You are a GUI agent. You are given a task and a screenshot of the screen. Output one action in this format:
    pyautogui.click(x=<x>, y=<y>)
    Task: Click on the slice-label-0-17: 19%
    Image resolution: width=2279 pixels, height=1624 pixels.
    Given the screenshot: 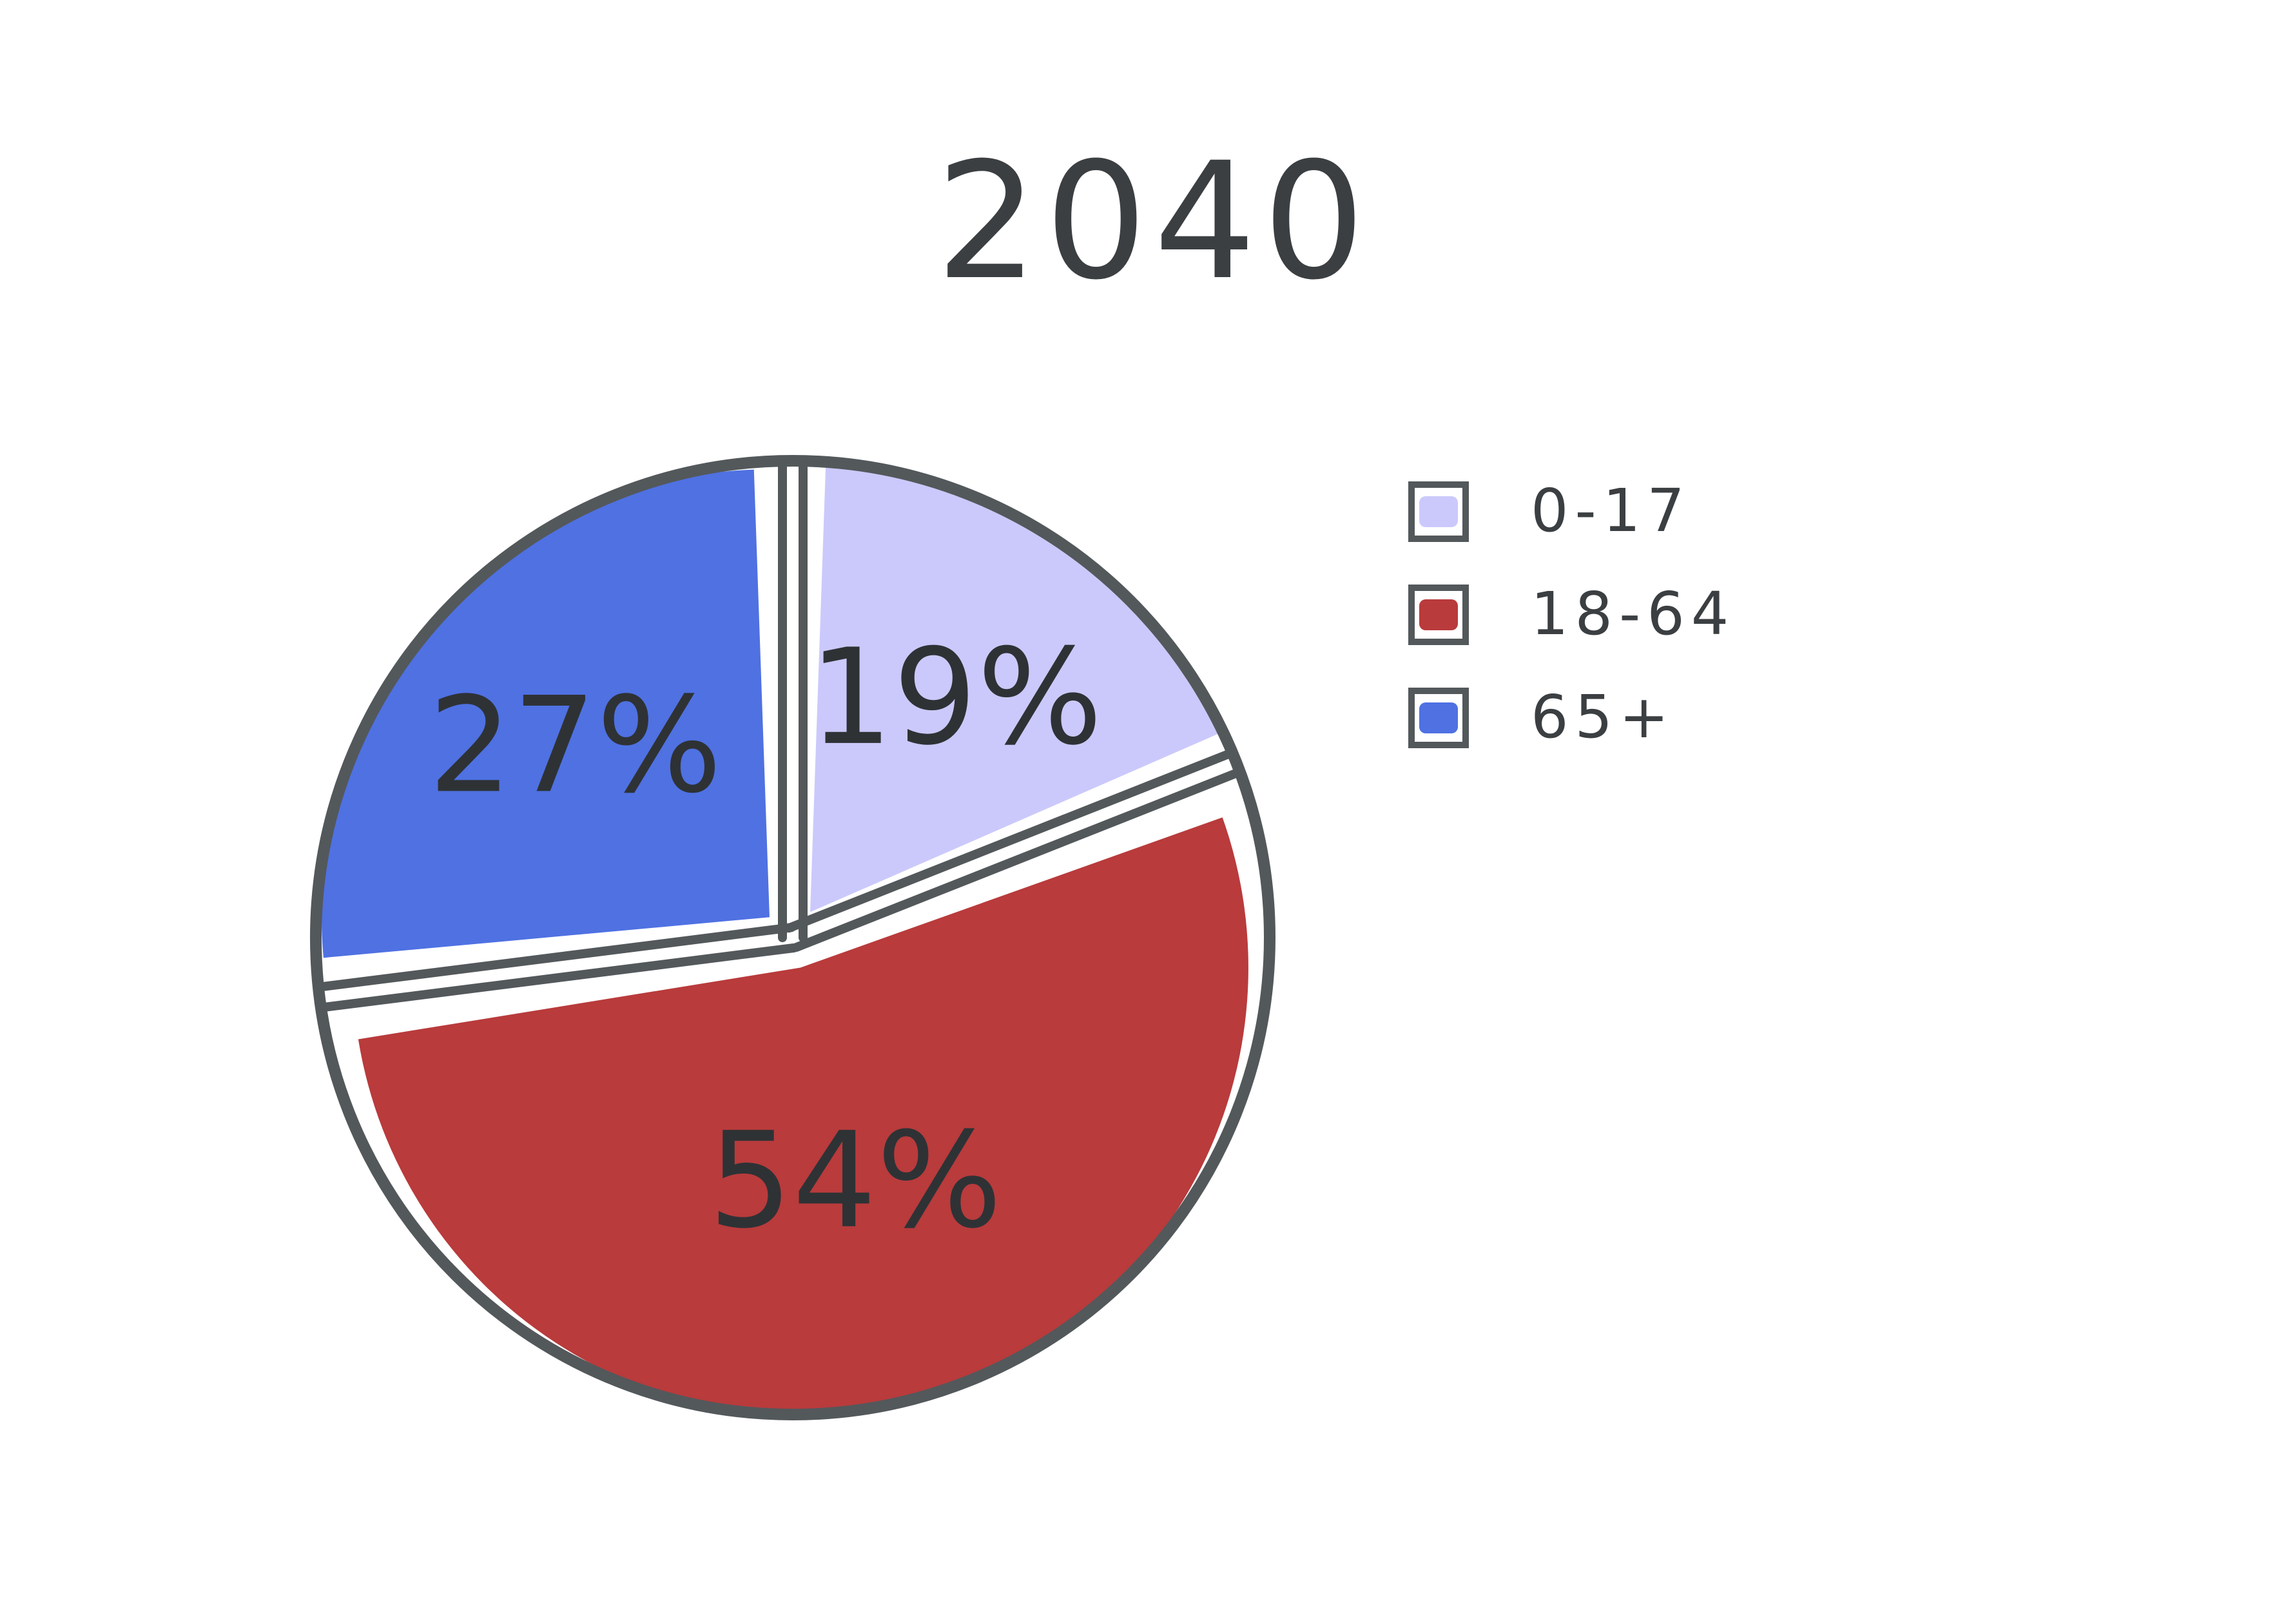 What is the action you would take?
    pyautogui.click(x=956, y=698)
    